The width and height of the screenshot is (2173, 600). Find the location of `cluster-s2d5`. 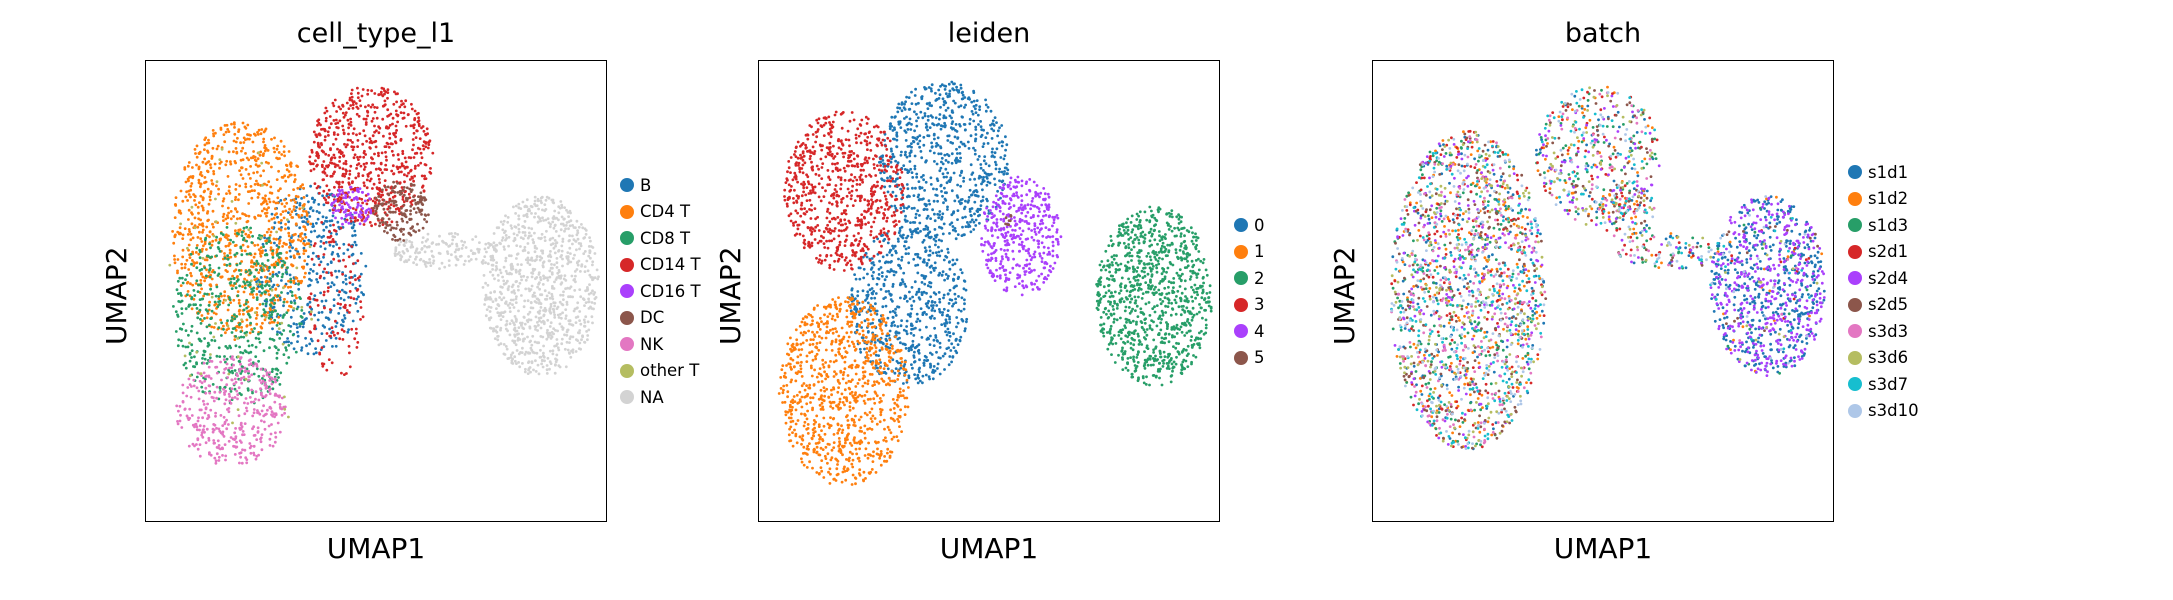

cluster-s2d5 is located at coordinates (1606, 269).